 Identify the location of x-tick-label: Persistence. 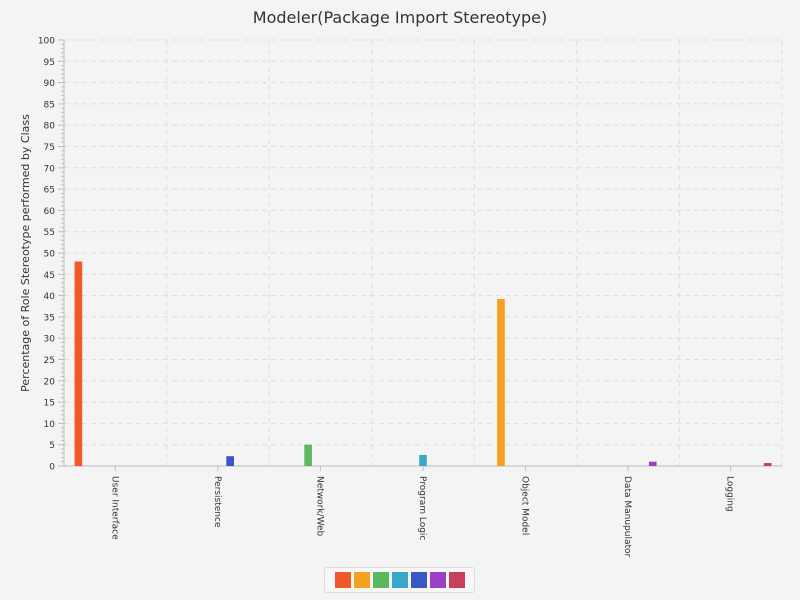
(217, 502).